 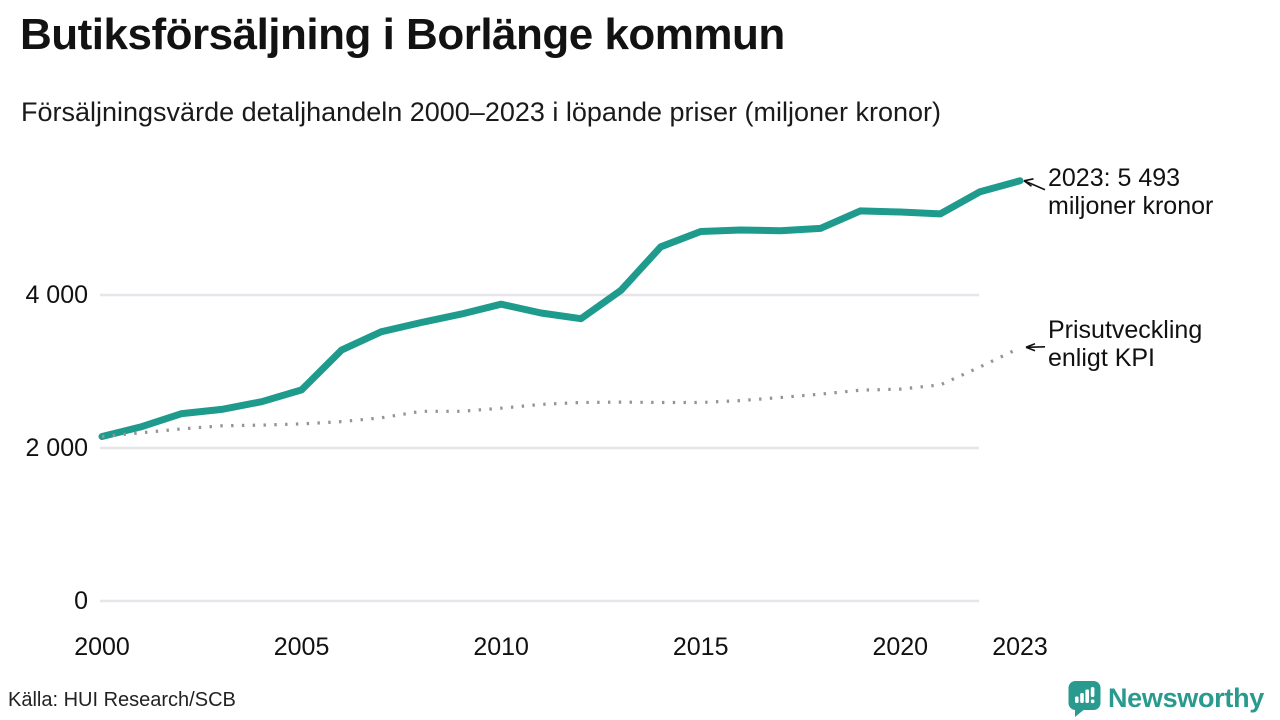 I want to click on y-tick-0: 0, so click(x=81, y=601).